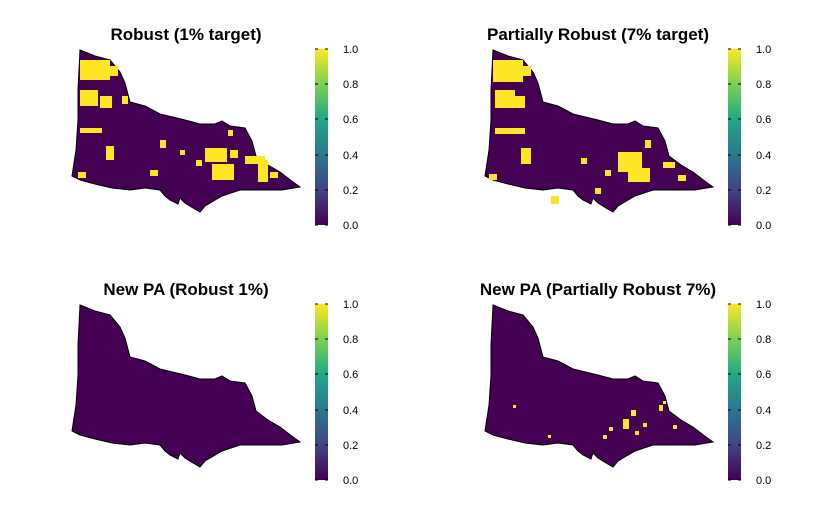  Describe the element at coordinates (598, 289) in the screenshot. I see `panel-title: New PA (Partially Robust 7%)` at that location.